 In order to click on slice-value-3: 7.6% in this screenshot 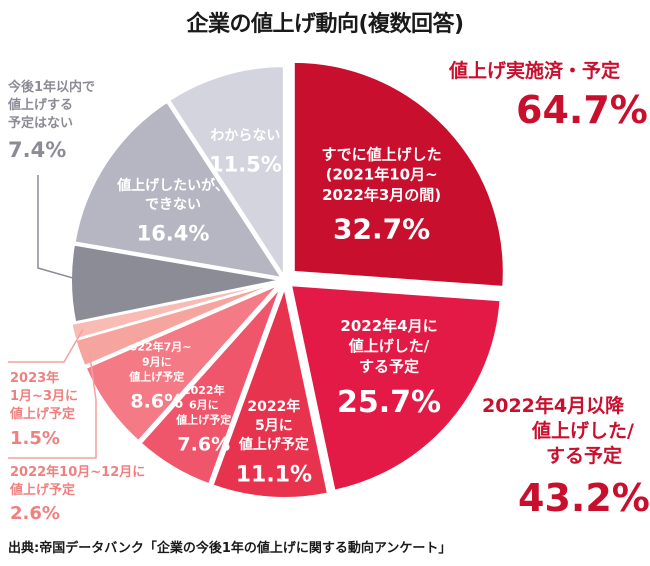, I will do `click(203, 445)`.